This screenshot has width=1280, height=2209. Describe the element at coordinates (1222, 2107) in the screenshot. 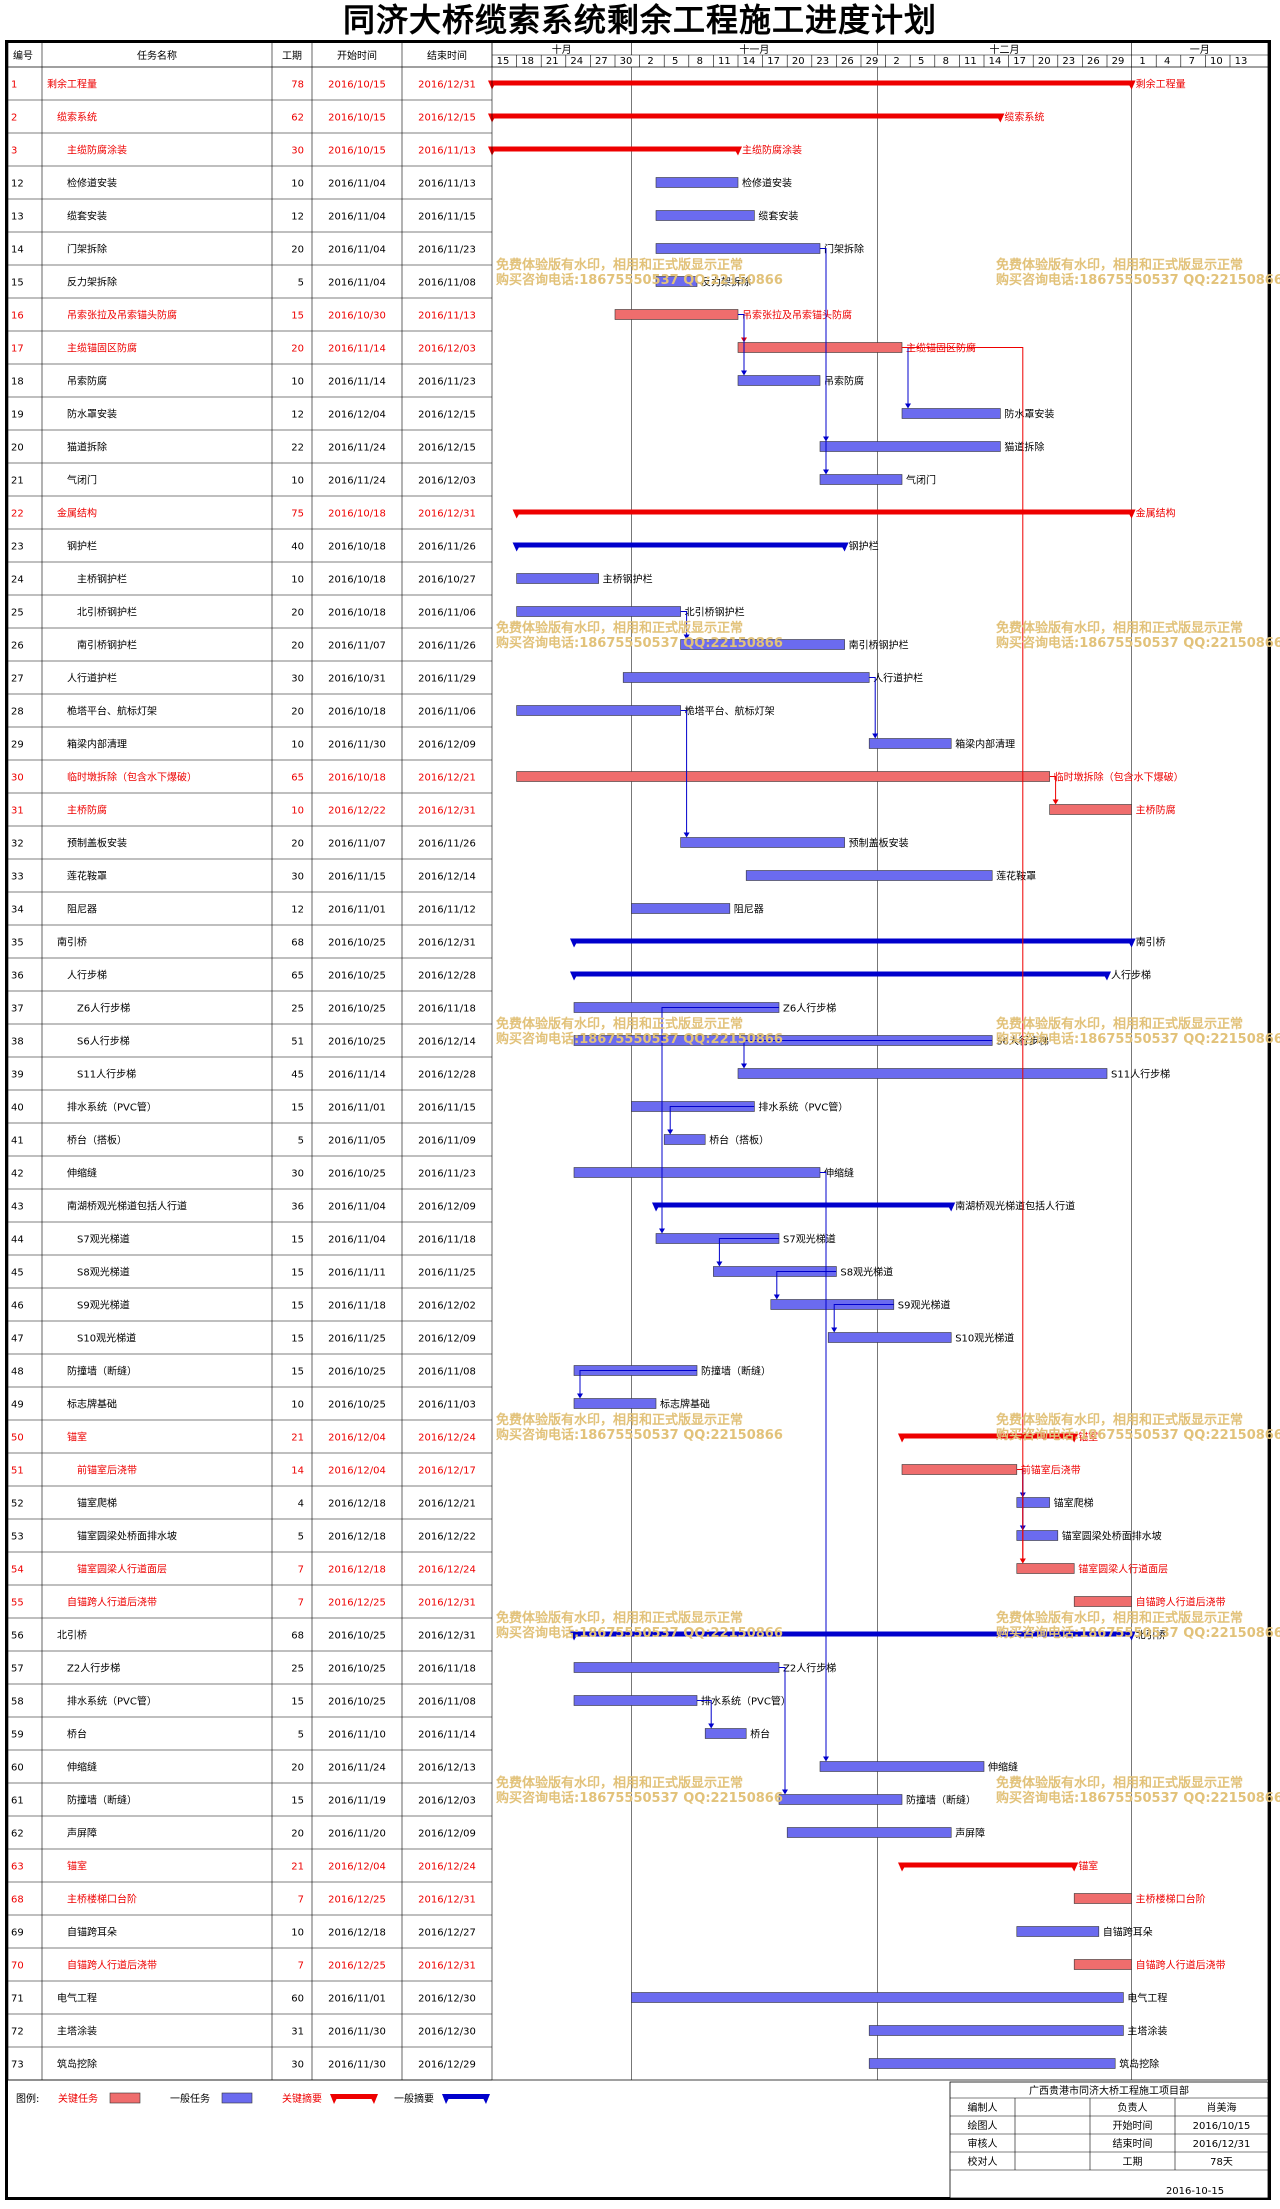

I see `info-cell: 肖美海` at that location.